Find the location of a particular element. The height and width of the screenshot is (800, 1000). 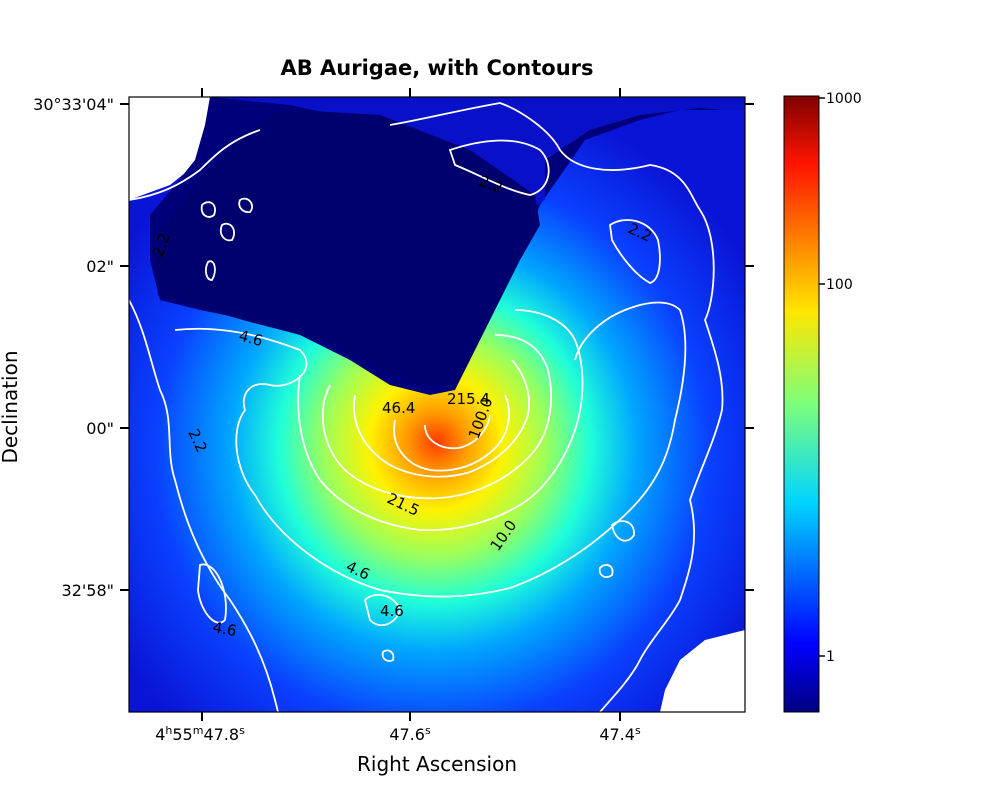

y-tick-label: 30°33'04" is located at coordinates (73, 104).